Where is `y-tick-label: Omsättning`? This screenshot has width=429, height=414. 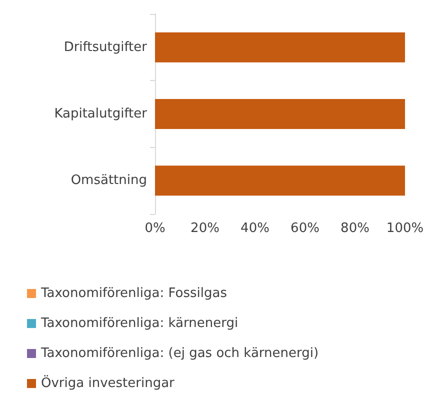
y-tick-label: Omsättning is located at coordinates (108, 180).